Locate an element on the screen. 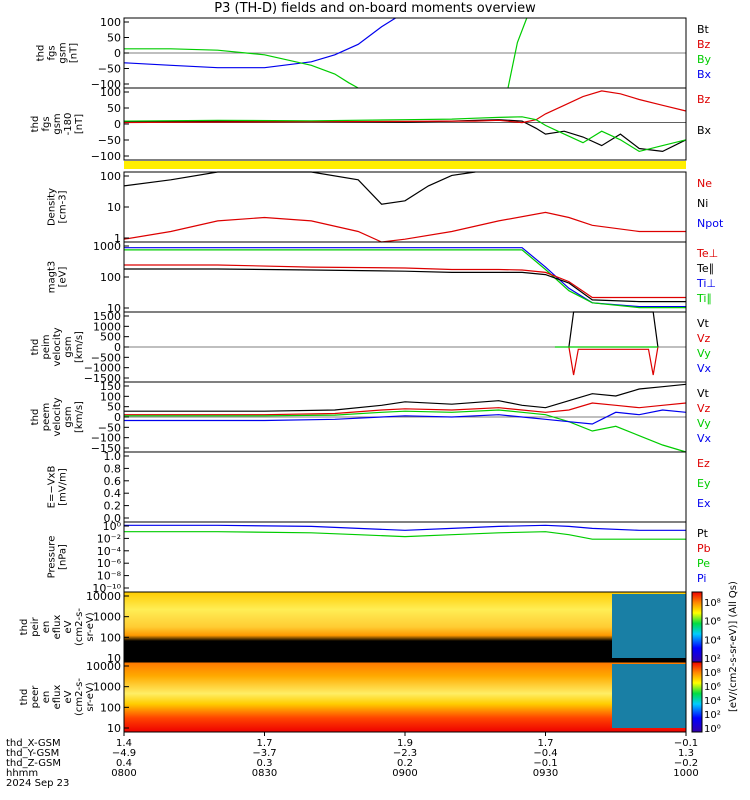  series-Ti∥ is located at coordinates (405, 279).